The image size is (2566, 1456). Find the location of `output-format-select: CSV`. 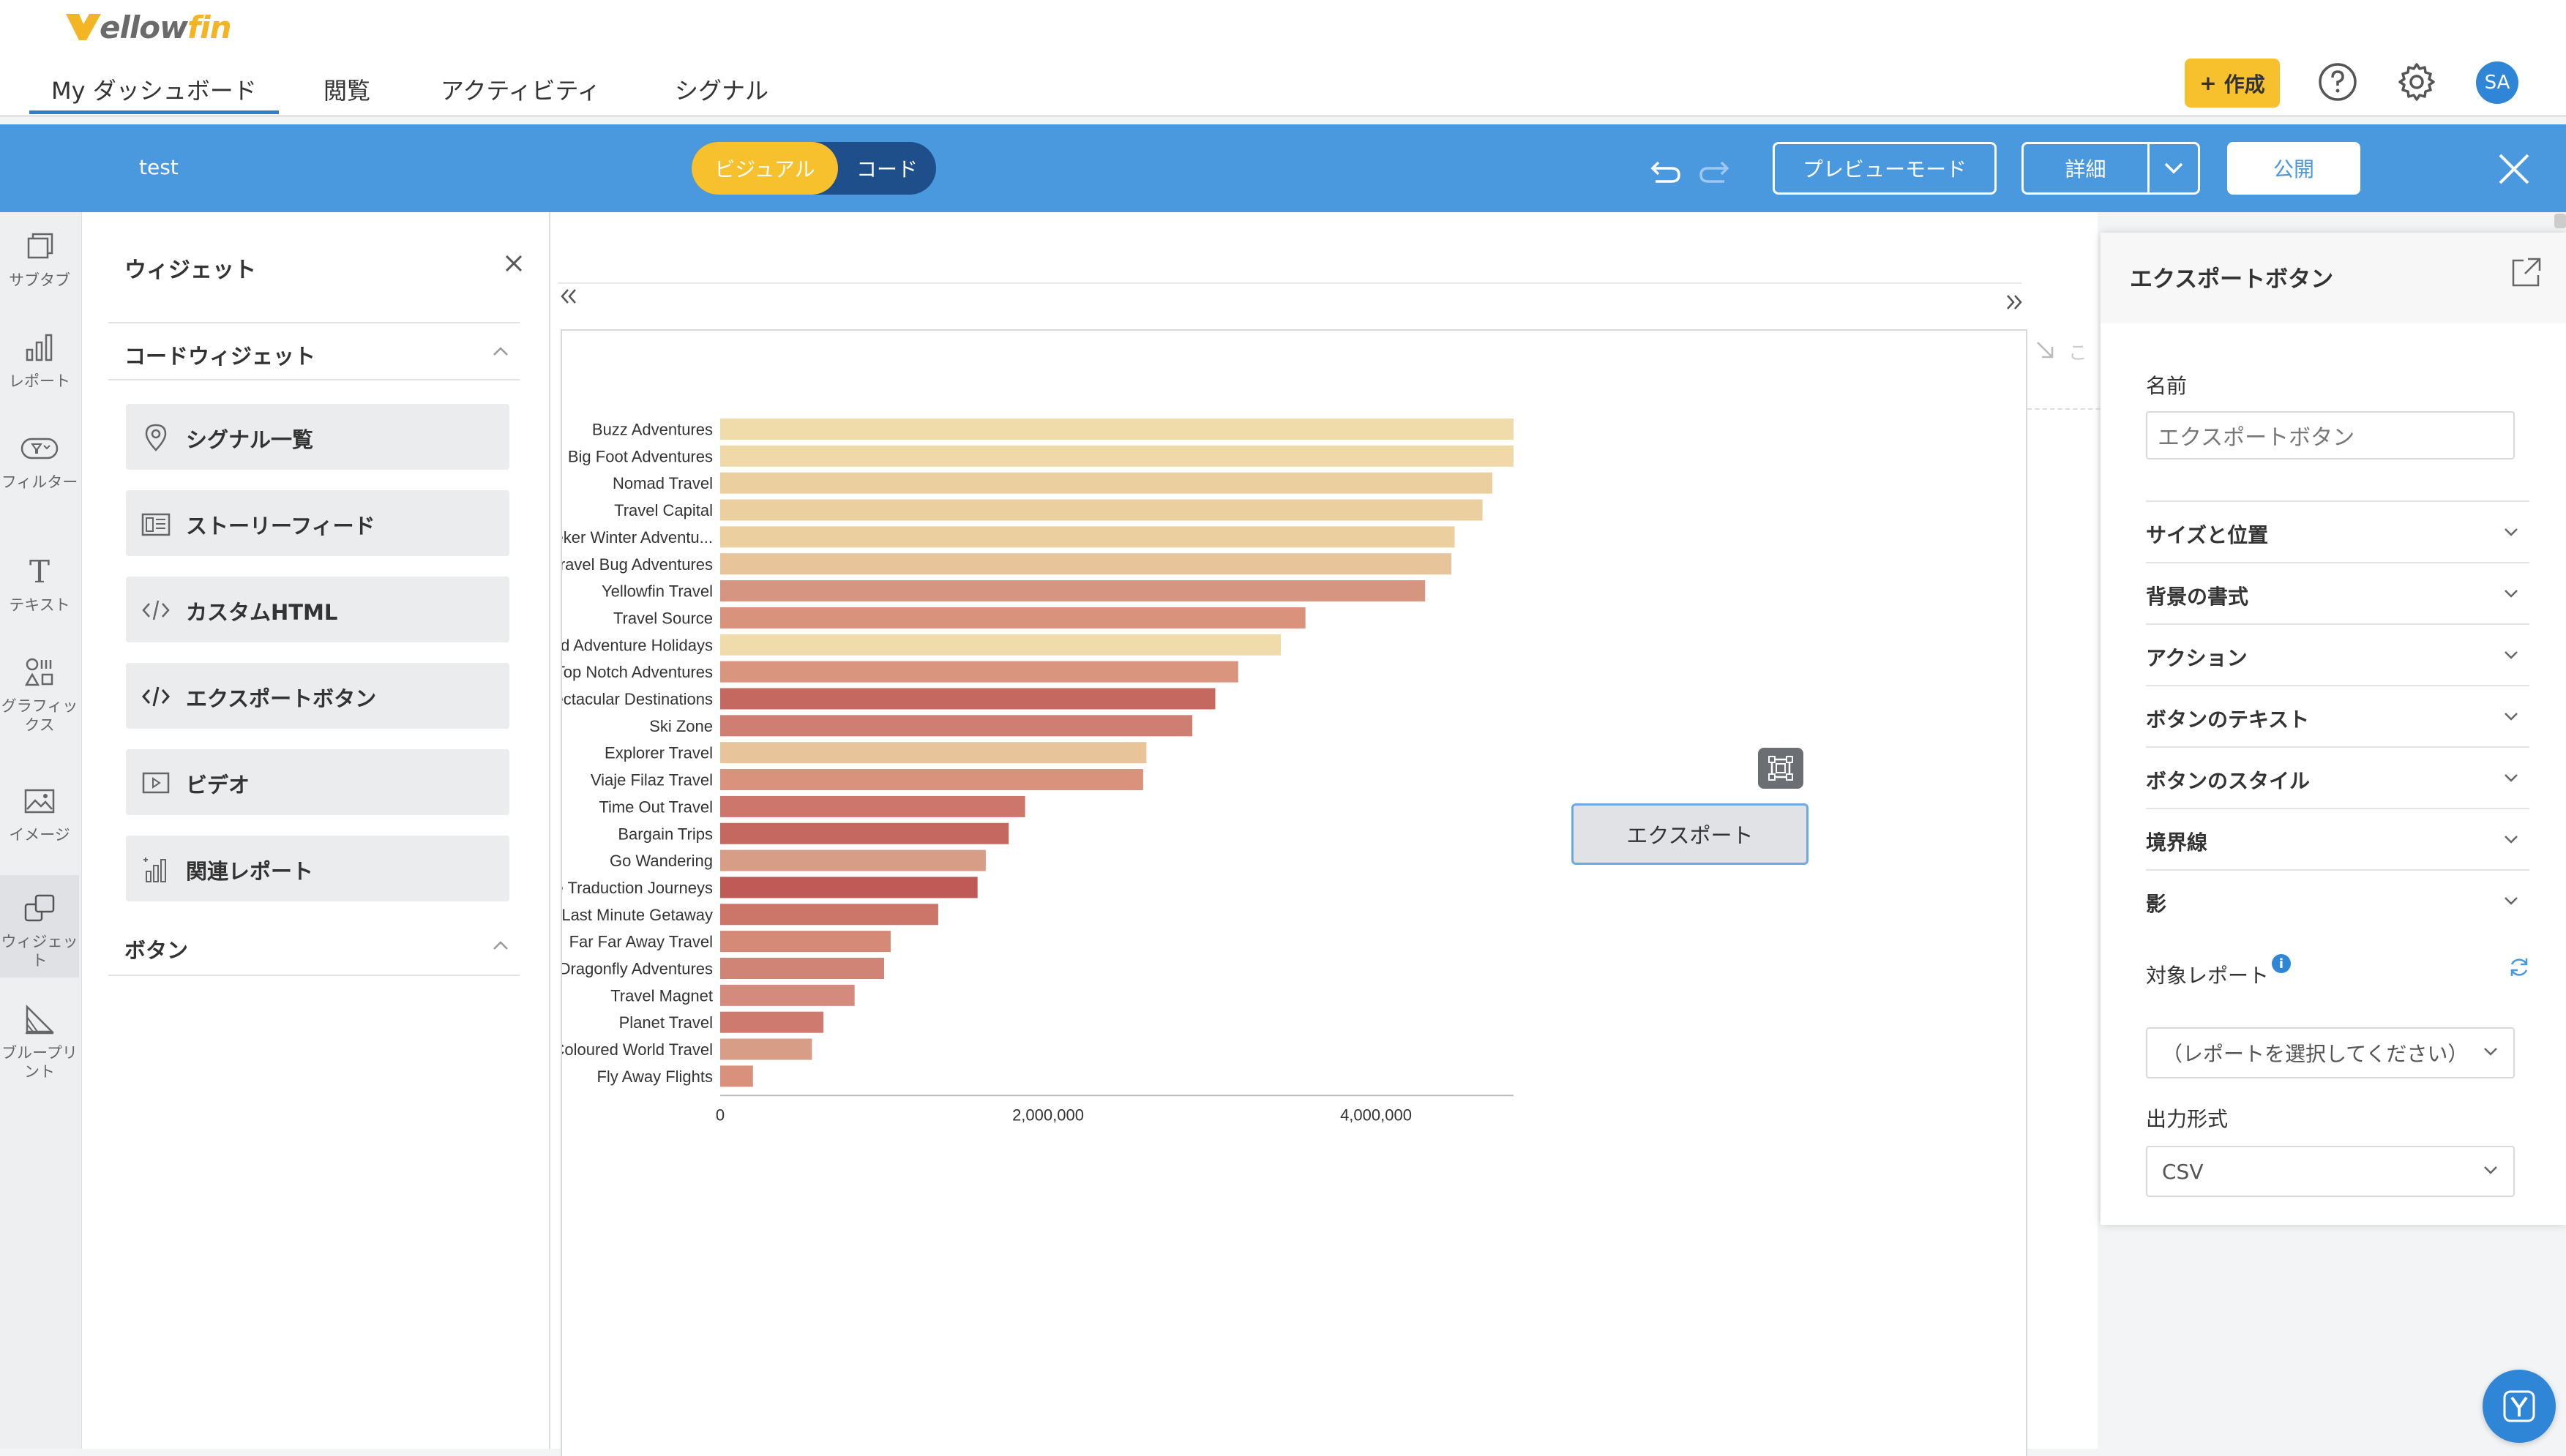

output-format-select: CSV is located at coordinates (2330, 1171).